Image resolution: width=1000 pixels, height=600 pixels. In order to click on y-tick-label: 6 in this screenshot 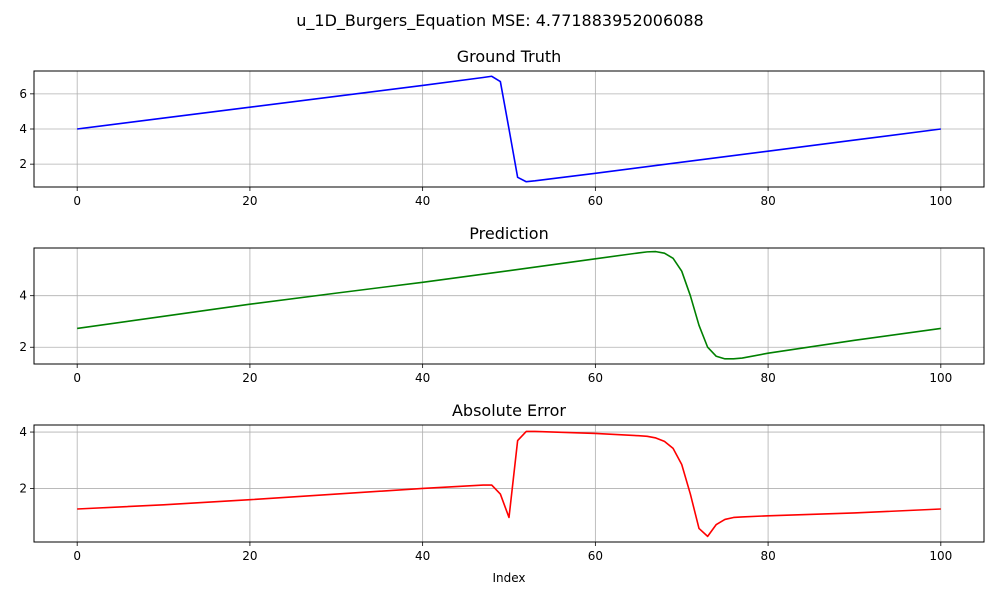, I will do `click(23, 94)`.